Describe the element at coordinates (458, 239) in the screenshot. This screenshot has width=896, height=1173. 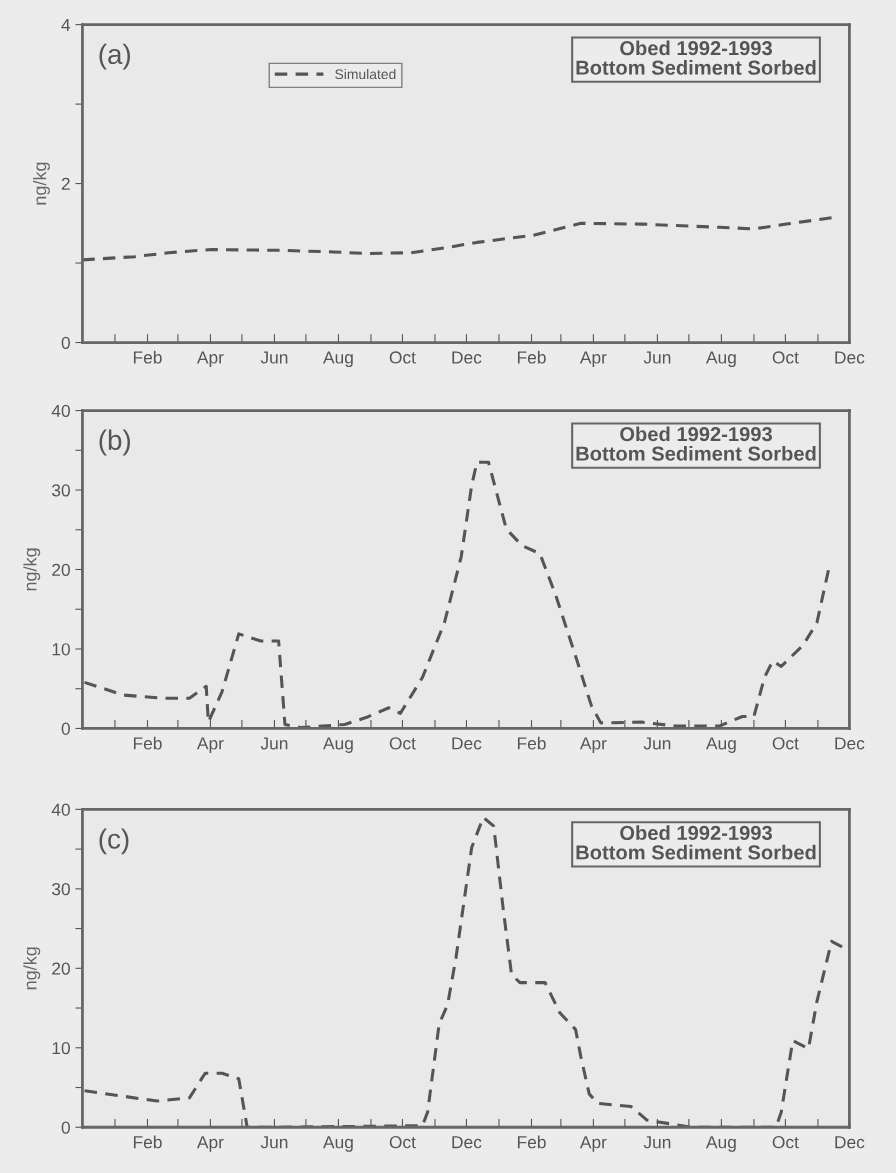
I see `line-series` at that location.